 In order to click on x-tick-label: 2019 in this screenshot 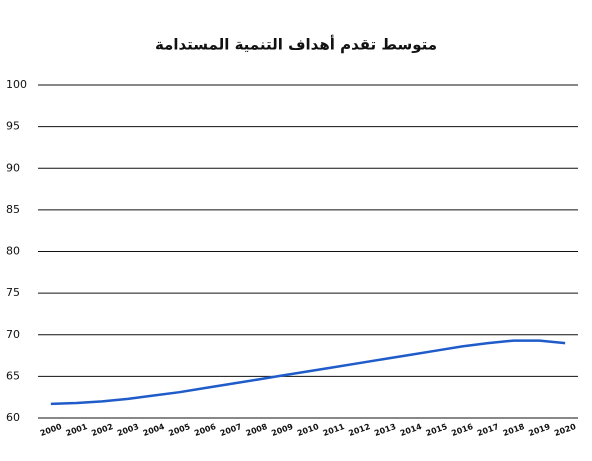, I will do `click(539, 430)`.